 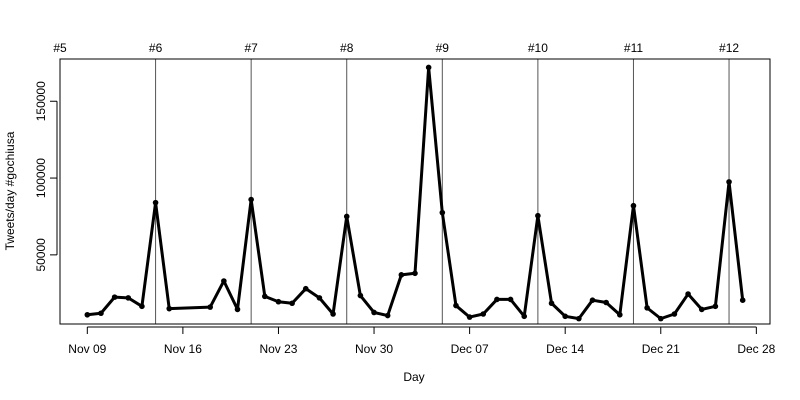 I want to click on x-axis-title: Day, so click(x=413, y=377).